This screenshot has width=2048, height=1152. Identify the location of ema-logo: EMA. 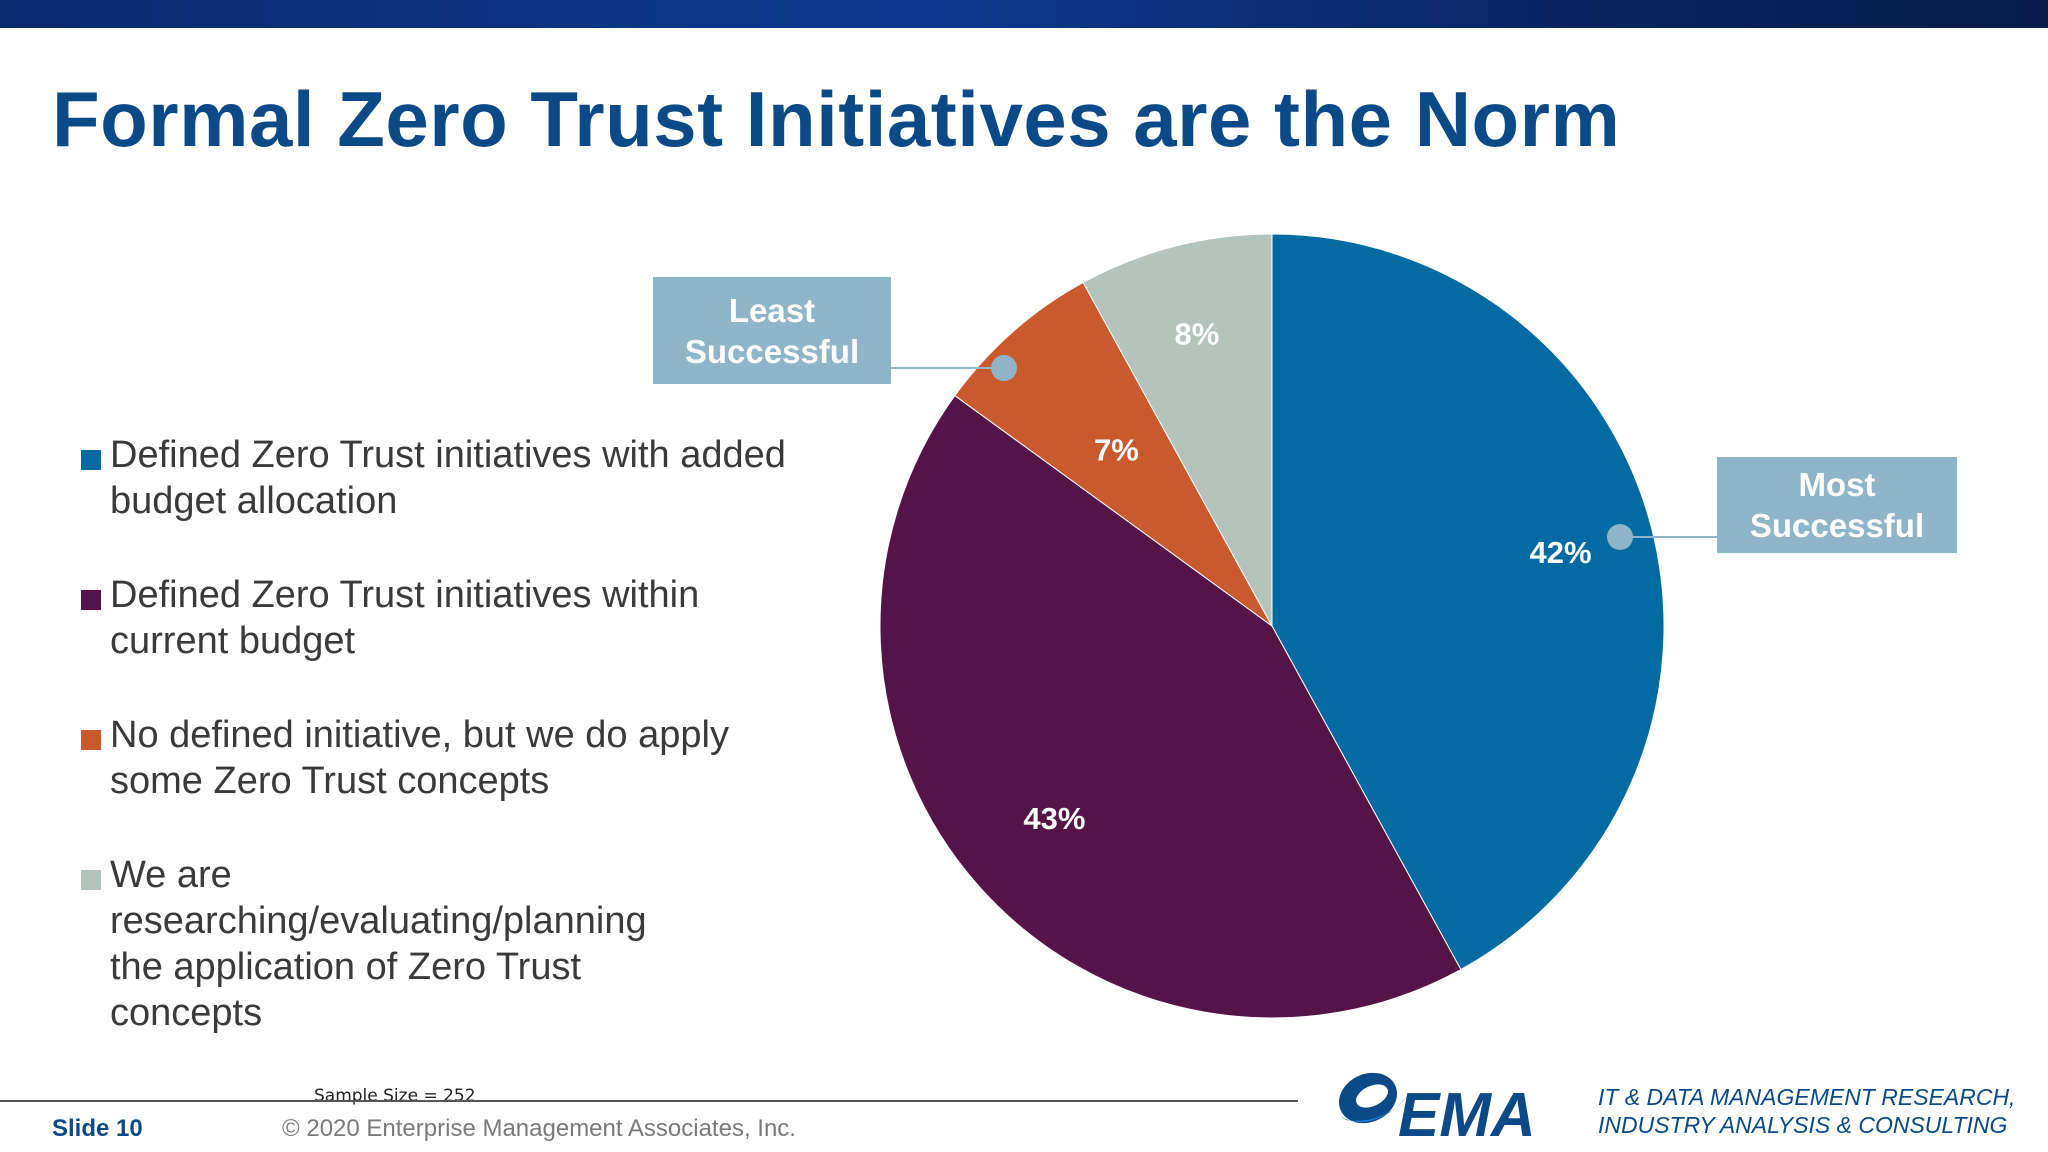
(1437, 1109).